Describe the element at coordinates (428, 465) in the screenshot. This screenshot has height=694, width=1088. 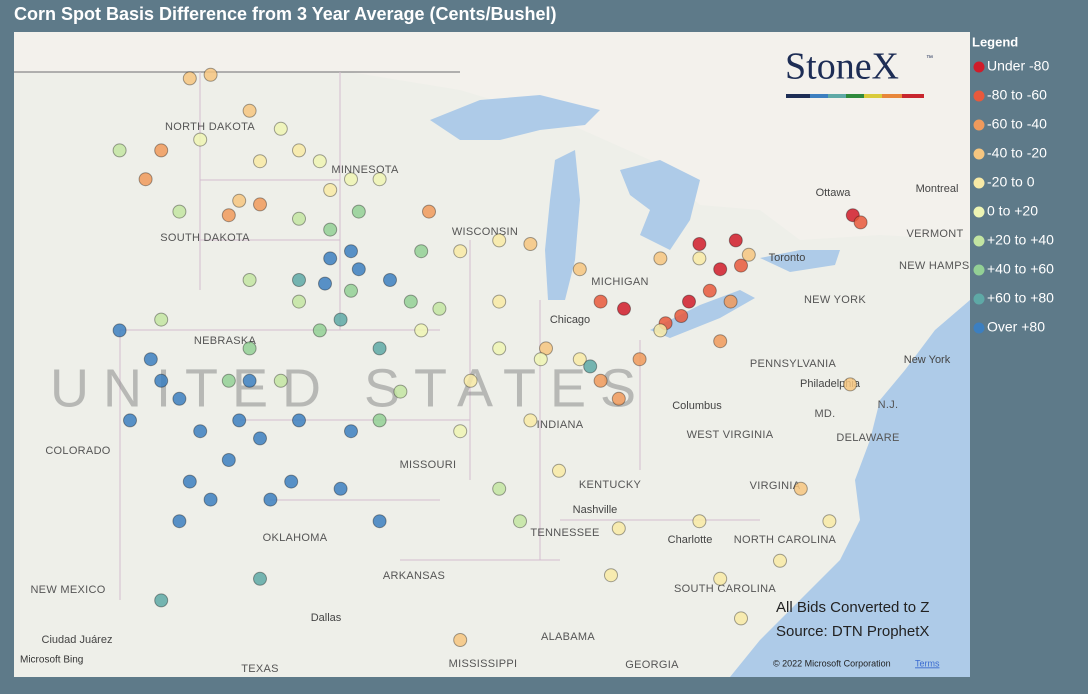
I see `state-label: MISSOURI` at that location.